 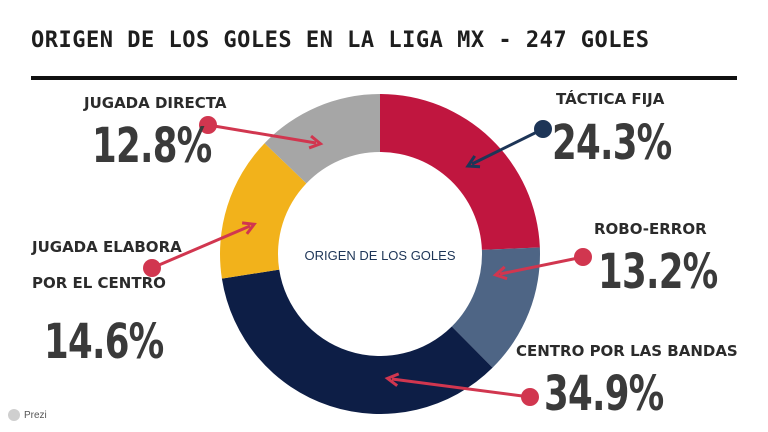 I want to click on arrow-jugada-directa, so click(x=265, y=136).